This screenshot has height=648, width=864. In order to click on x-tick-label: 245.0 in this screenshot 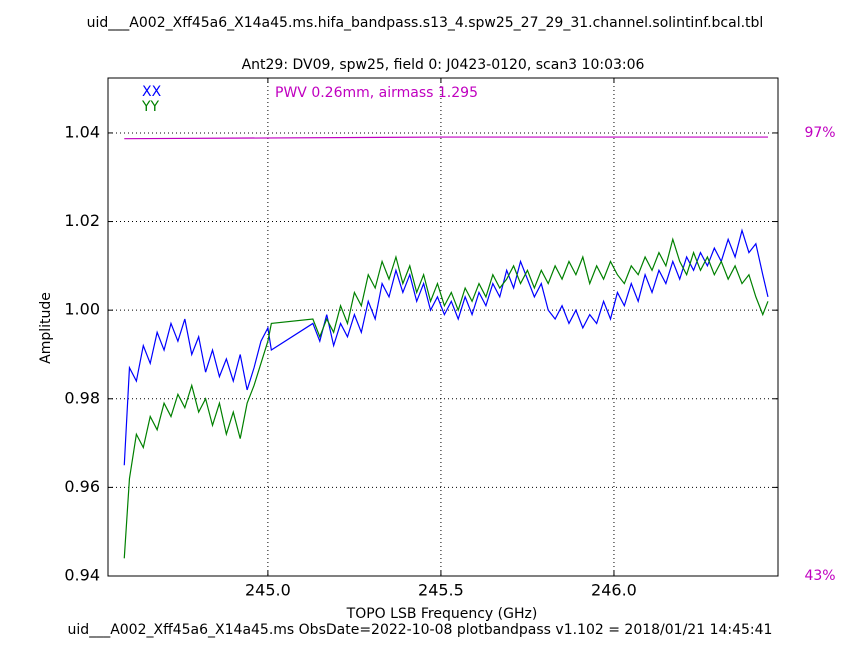, I will do `click(268, 590)`.